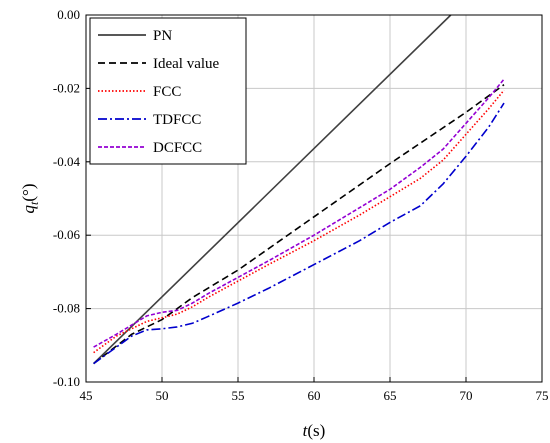 Image resolution: width=550 pixels, height=443 pixels. I want to click on x-tick-label: 65, so click(390, 395).